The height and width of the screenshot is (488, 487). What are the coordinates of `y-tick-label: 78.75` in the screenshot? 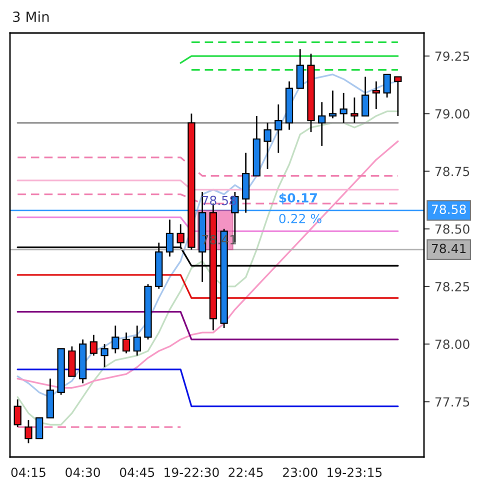 It's located at (452, 171).